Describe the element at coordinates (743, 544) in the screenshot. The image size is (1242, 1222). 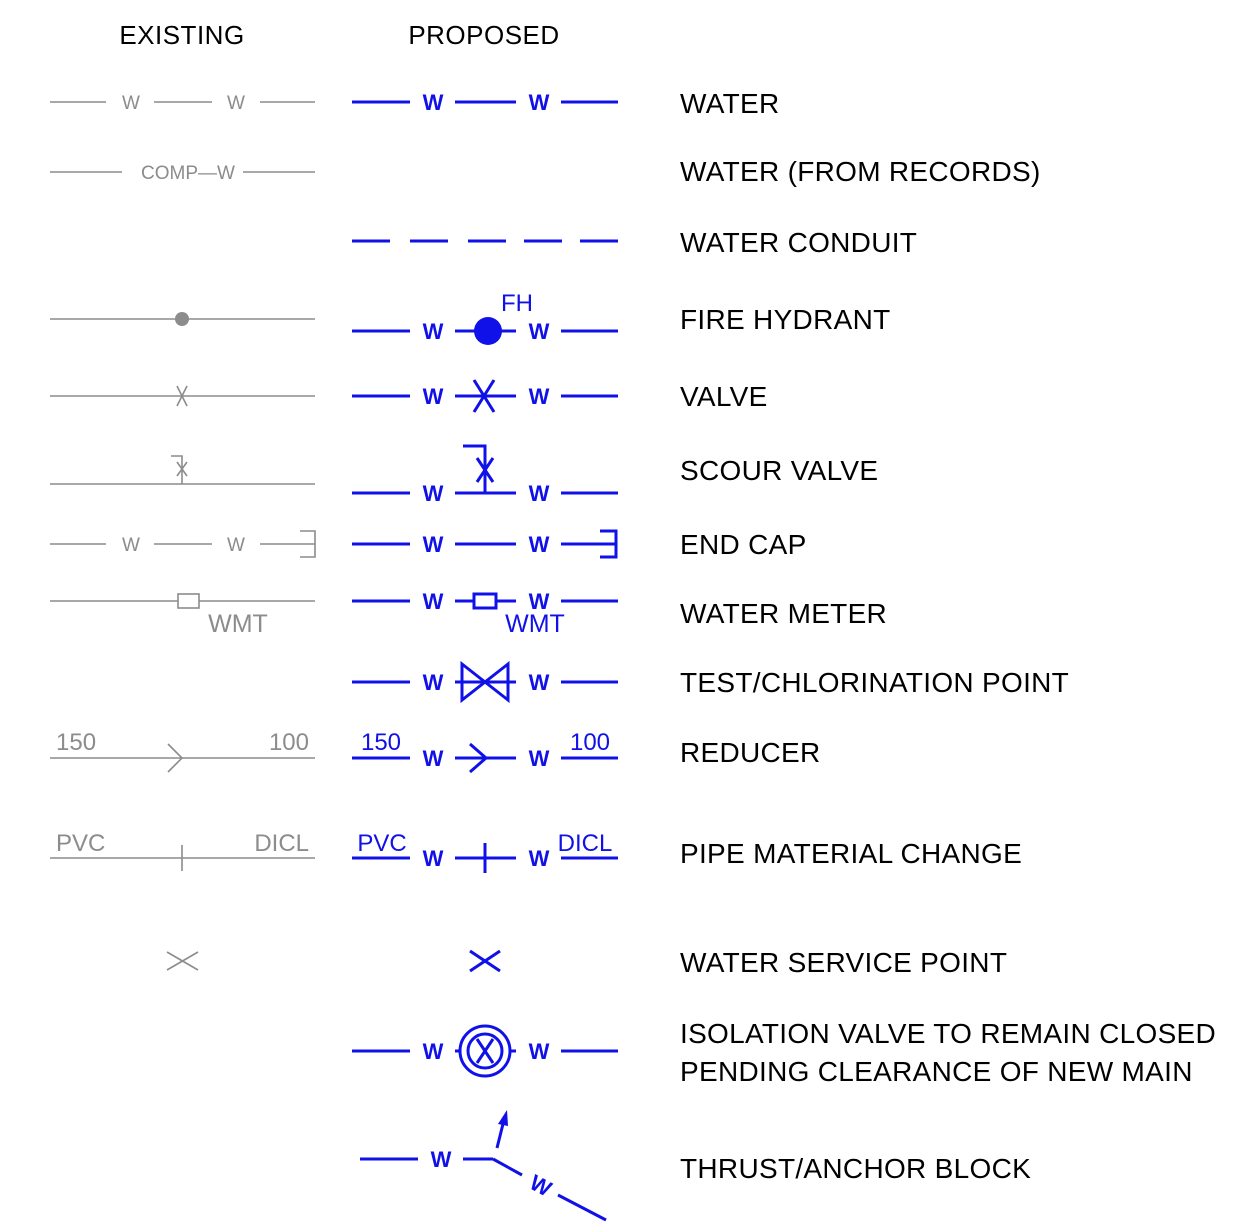
I see `desc-end-cap: END CAP` at that location.